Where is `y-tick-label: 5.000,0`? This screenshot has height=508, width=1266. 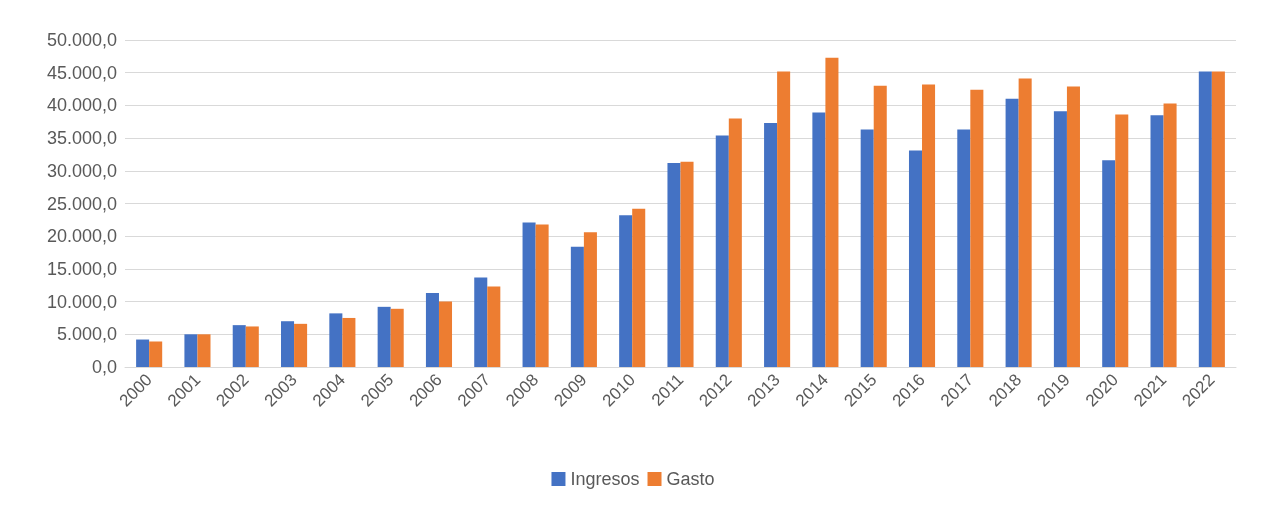 y-tick-label: 5.000,0 is located at coordinates (86, 334).